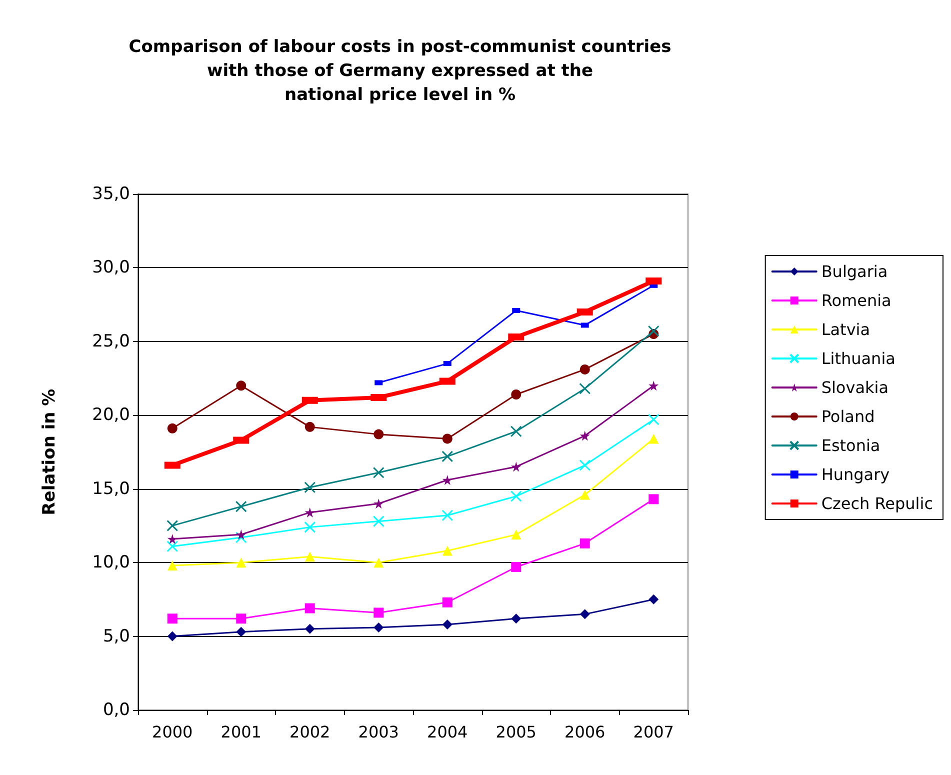  What do you see at coordinates (111, 488) in the screenshot?
I see `y-tick-label: 15,0` at bounding box center [111, 488].